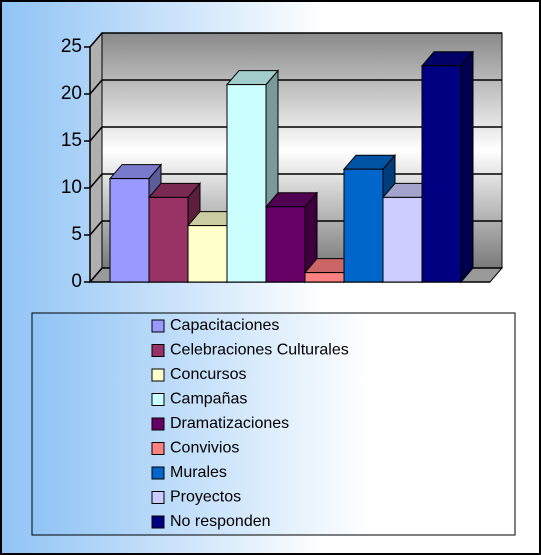 The width and height of the screenshot is (541, 555). Describe the element at coordinates (208, 399) in the screenshot. I see `legend-label: Campañas` at that location.